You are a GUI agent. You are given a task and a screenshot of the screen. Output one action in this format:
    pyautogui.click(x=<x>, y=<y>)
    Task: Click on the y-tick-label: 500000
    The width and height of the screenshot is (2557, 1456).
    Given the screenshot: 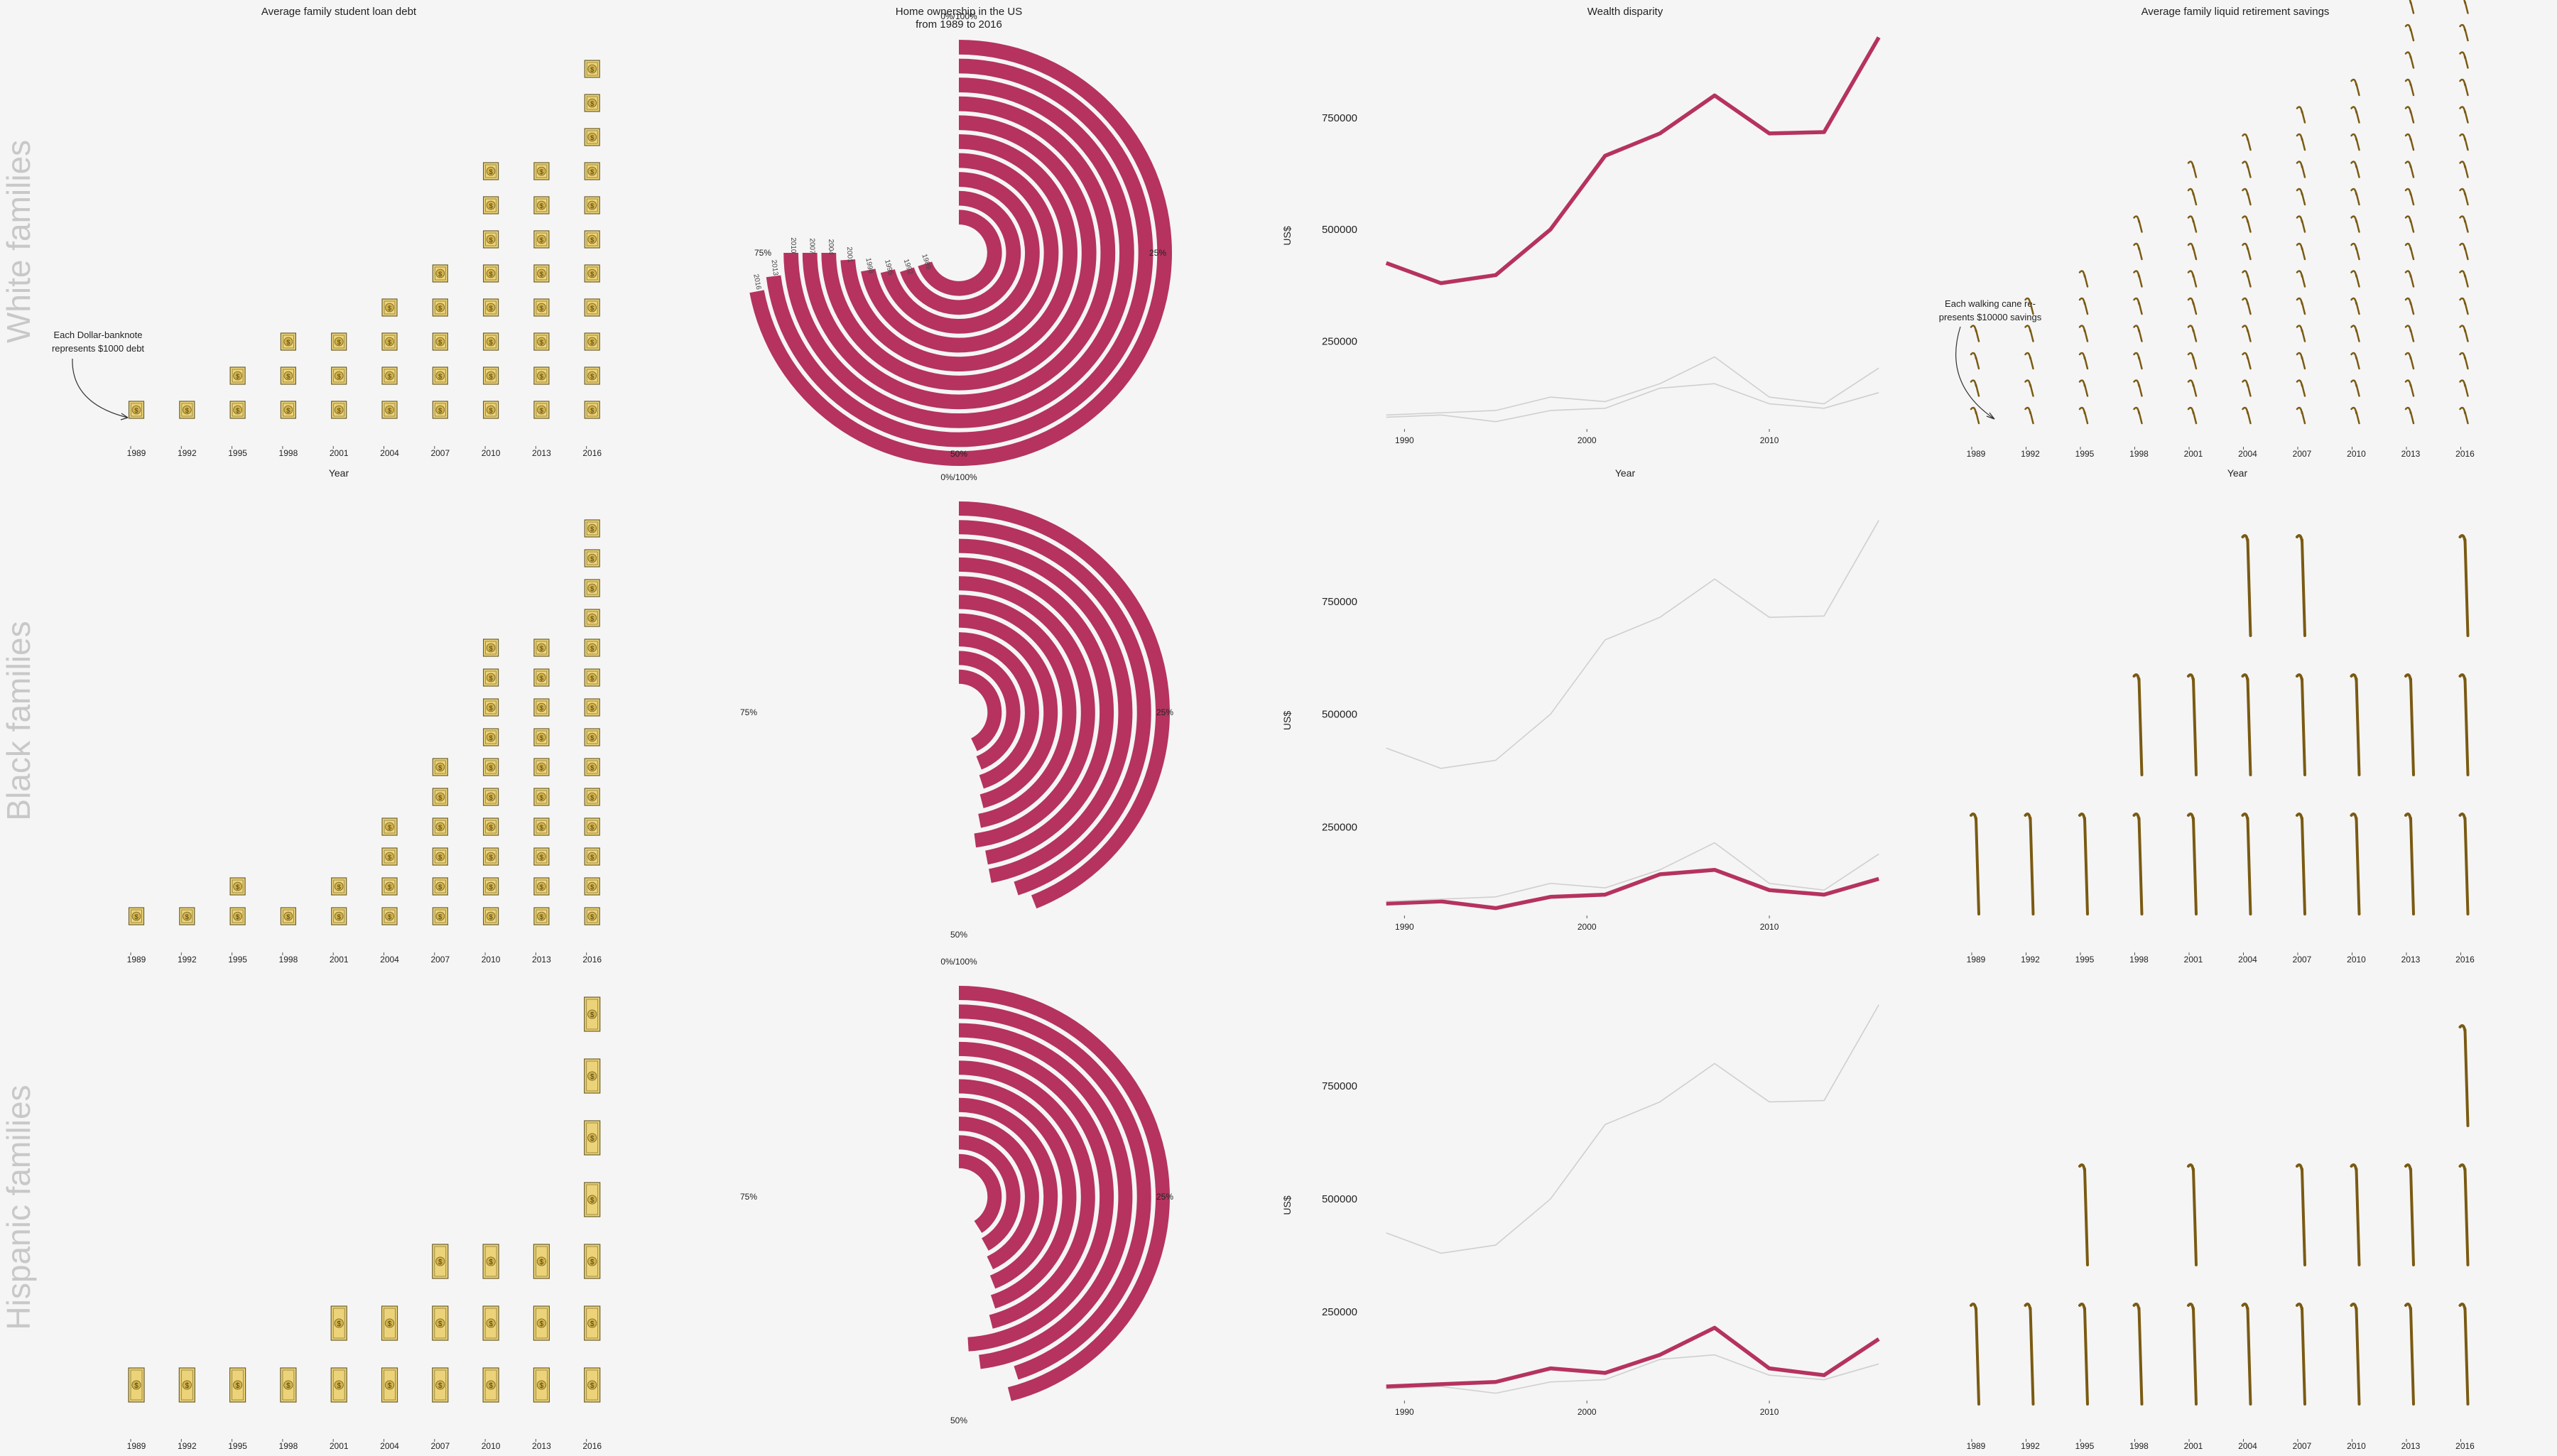 What is the action you would take?
    pyautogui.click(x=1339, y=1199)
    